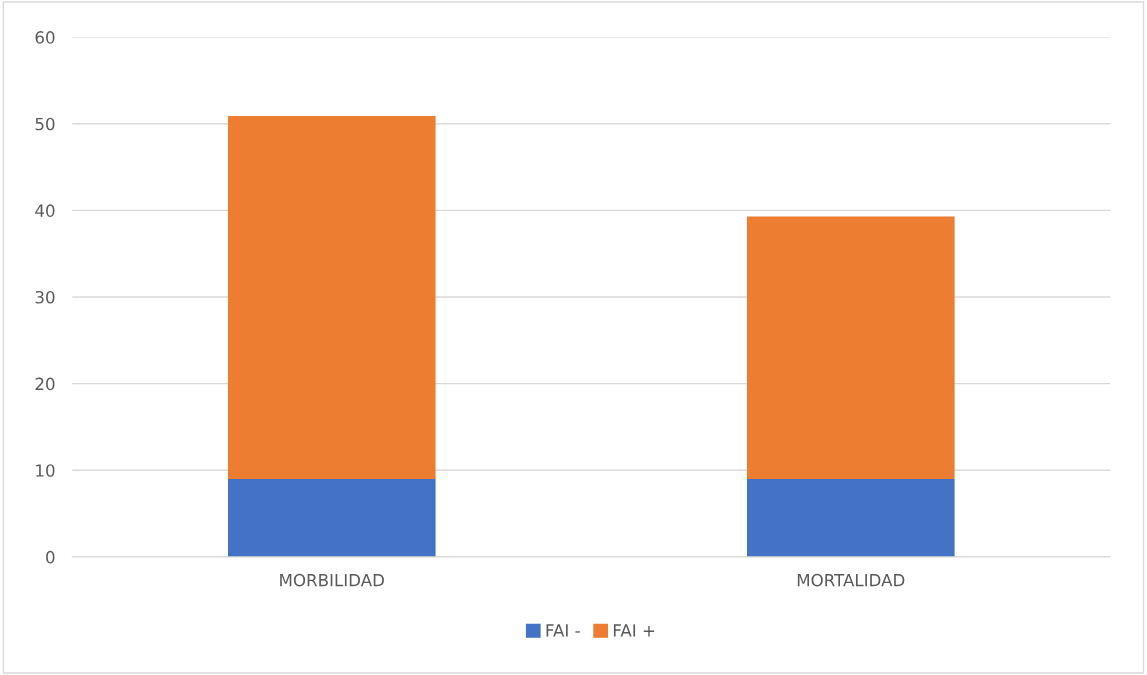  I want to click on x-tick-label: MORTALIDAD, so click(851, 580).